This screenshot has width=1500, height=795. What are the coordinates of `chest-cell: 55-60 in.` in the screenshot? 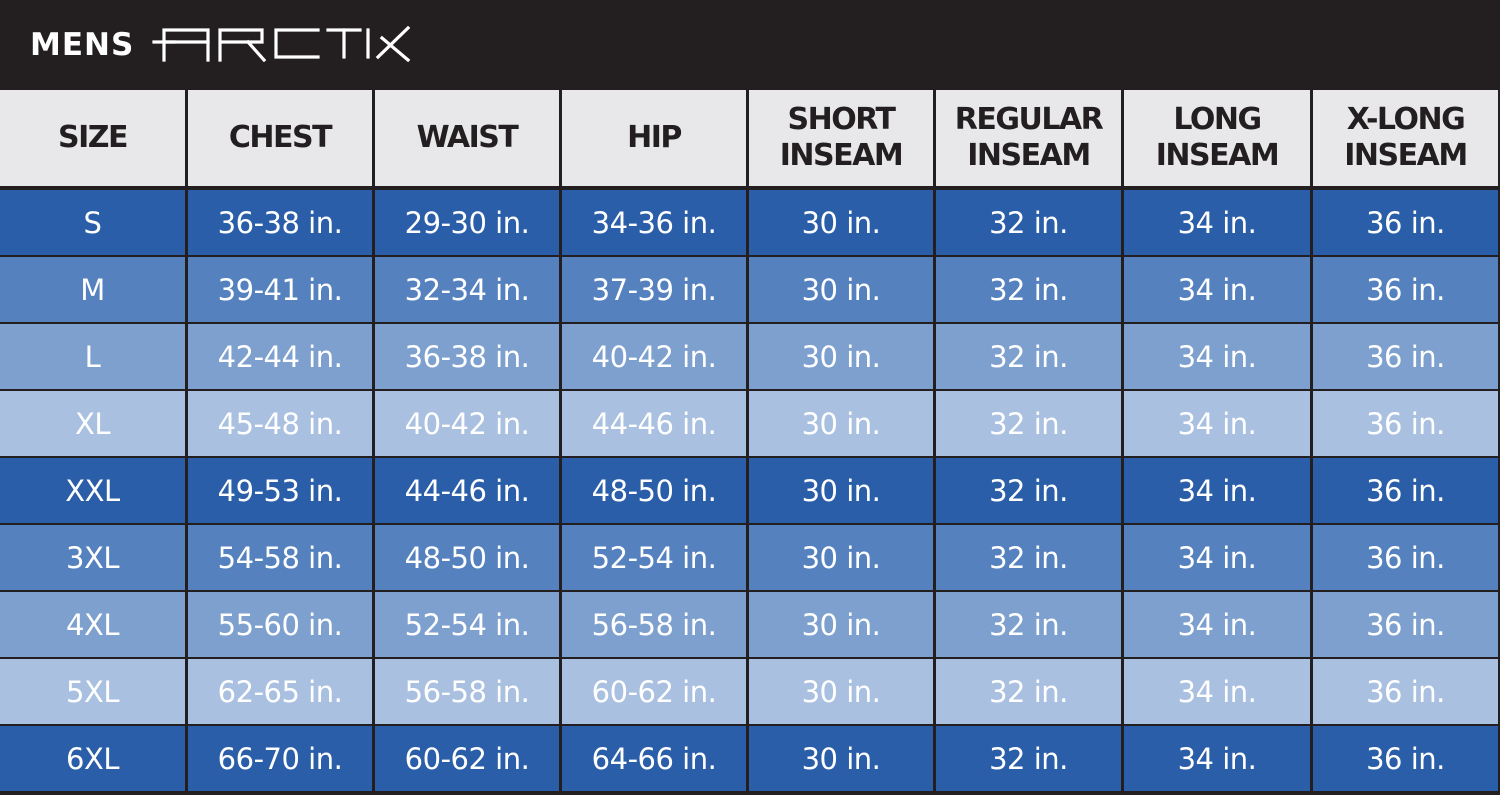 It's located at (281, 625).